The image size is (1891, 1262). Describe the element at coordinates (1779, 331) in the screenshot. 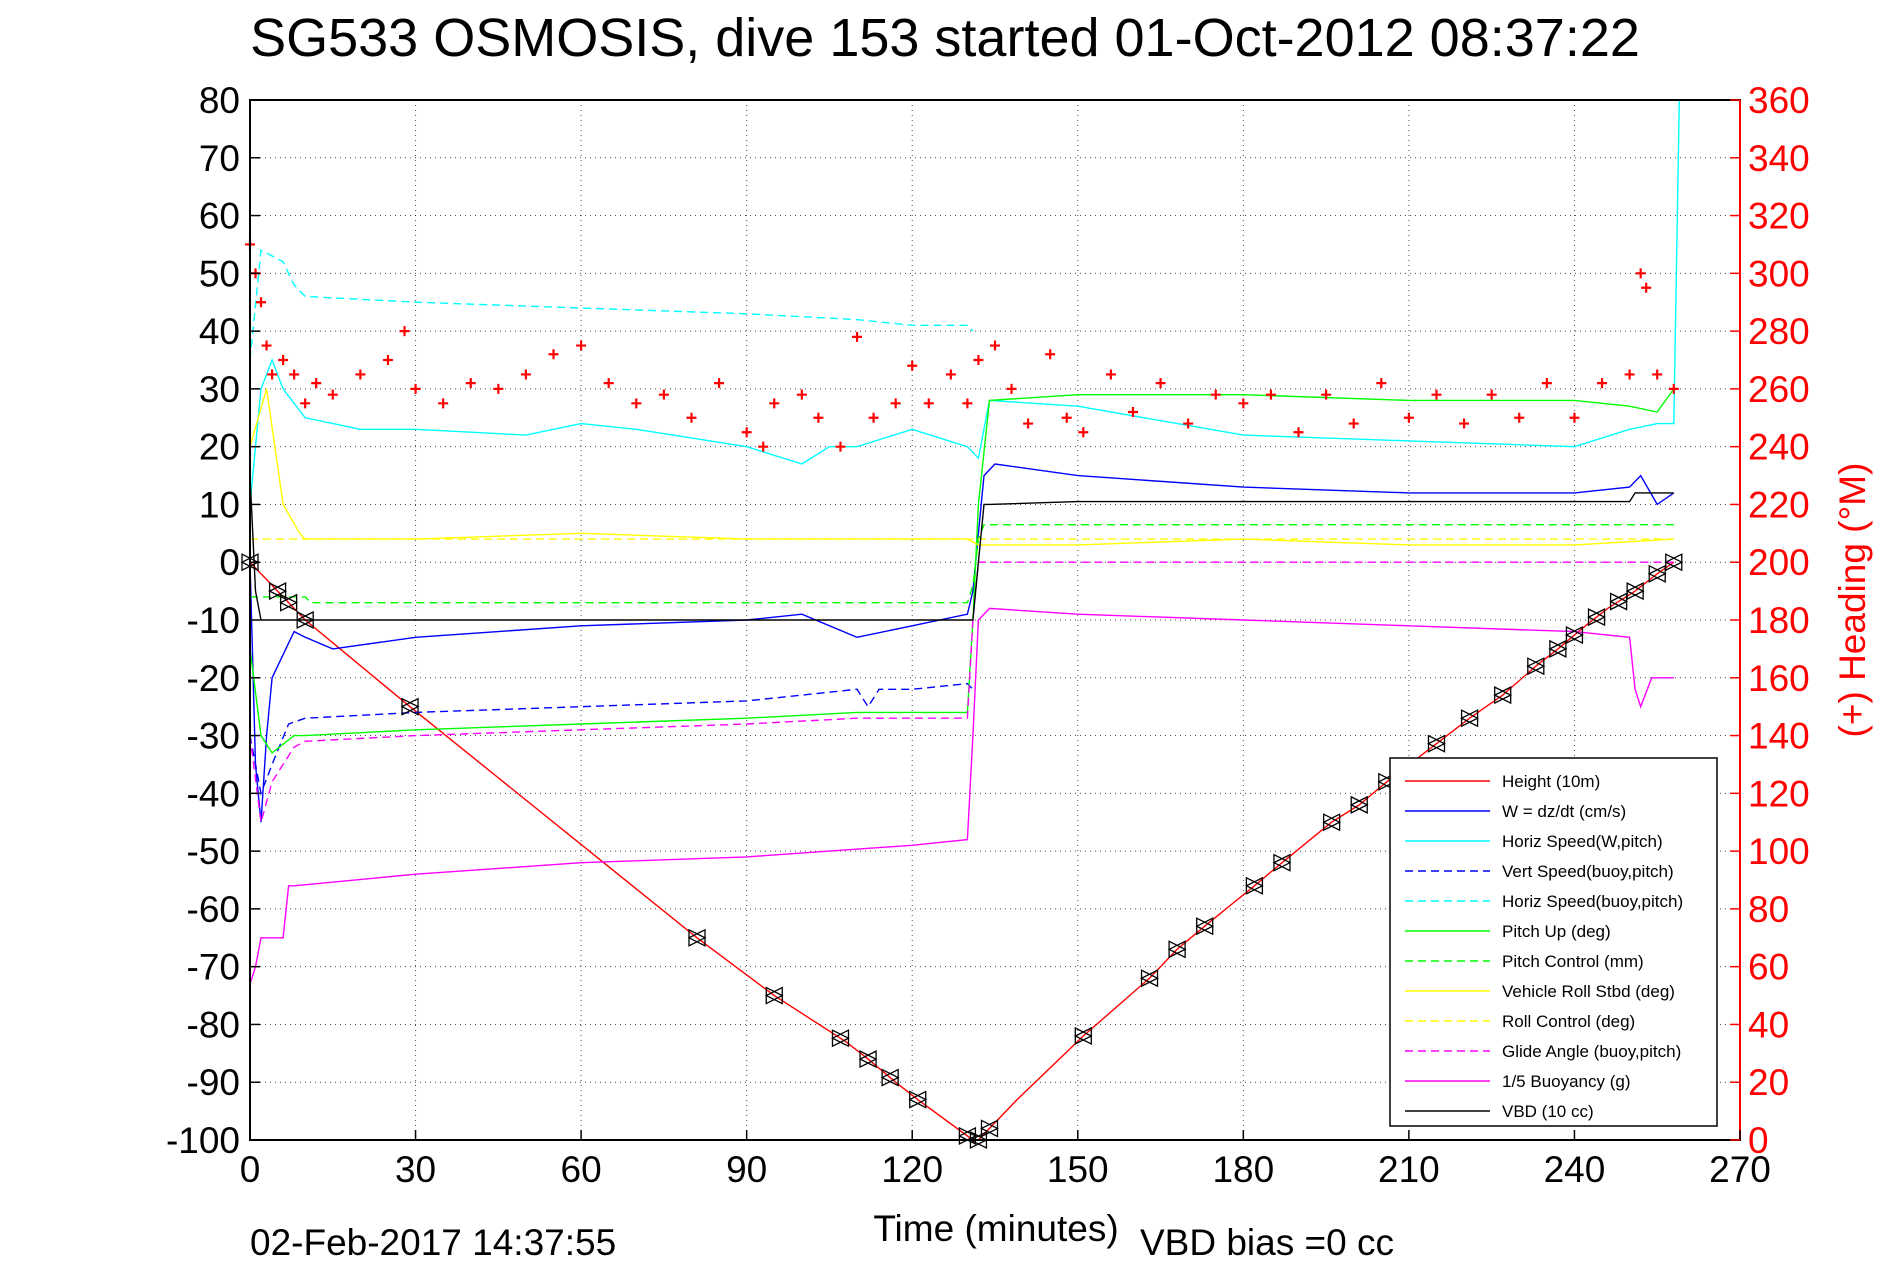

I see `y2-tick-label: 280` at that location.